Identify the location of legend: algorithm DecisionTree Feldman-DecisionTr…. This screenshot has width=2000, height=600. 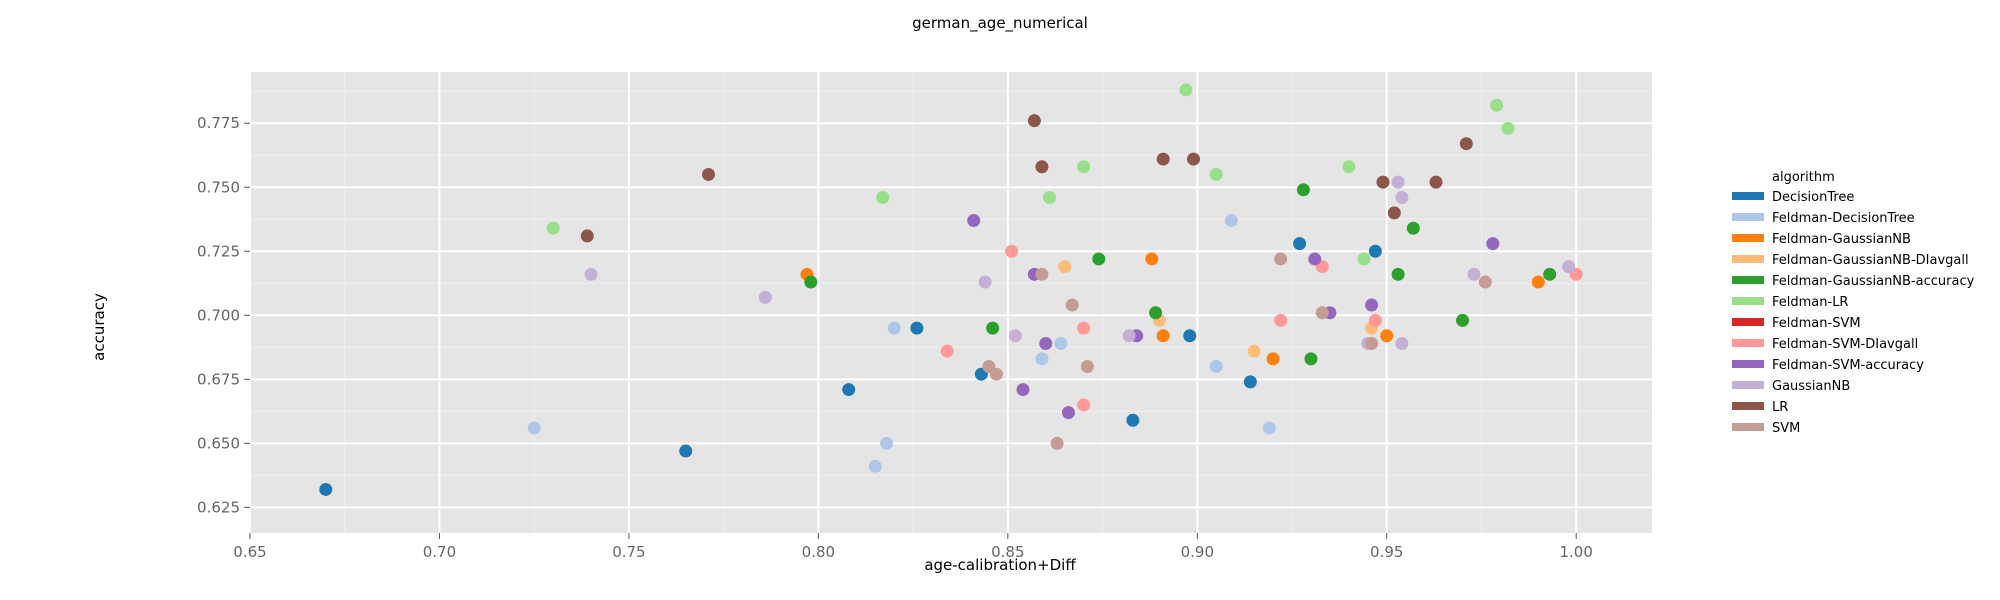
(1853, 303).